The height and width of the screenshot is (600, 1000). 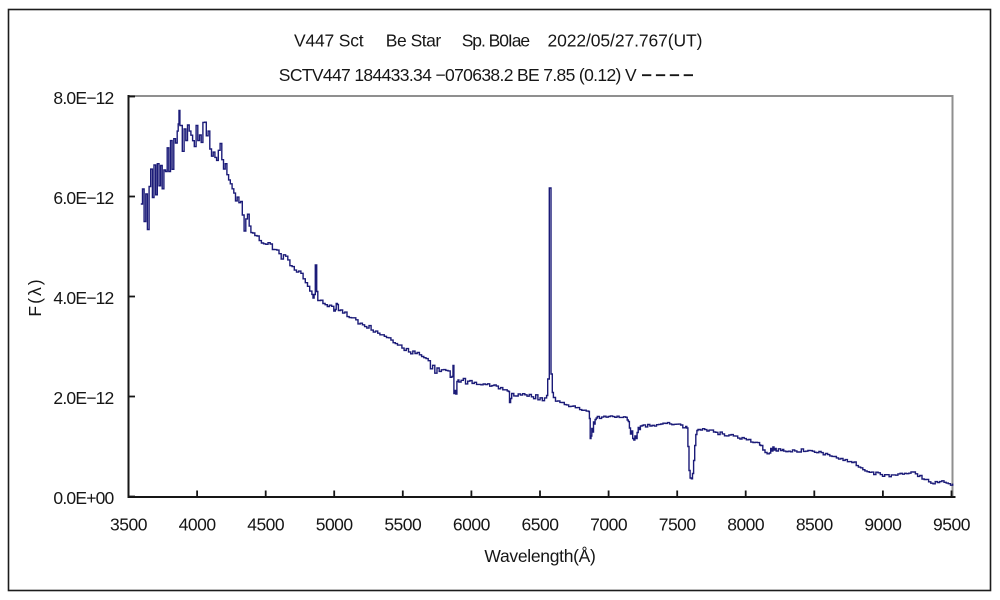 What do you see at coordinates (815, 525) in the screenshot?
I see `svg-text: 8500` at bounding box center [815, 525].